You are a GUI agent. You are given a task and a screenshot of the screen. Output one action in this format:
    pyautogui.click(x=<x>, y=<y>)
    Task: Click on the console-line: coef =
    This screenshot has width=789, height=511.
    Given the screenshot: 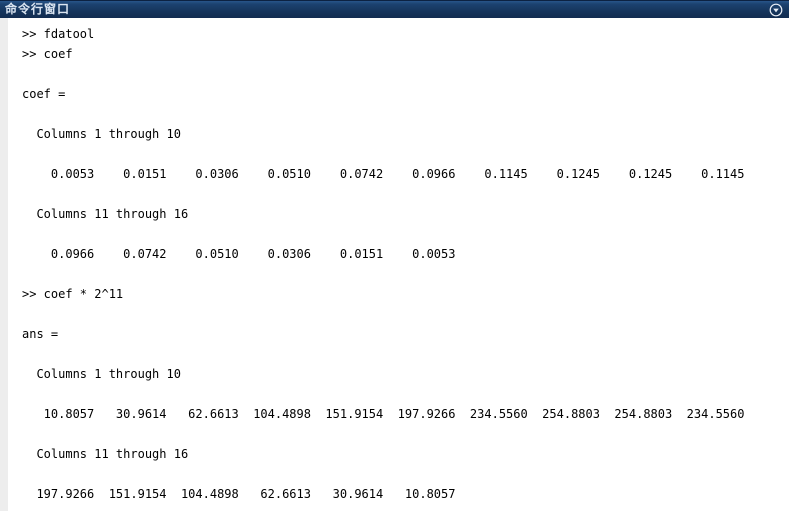 What is the action you would take?
    pyautogui.click(x=44, y=94)
    